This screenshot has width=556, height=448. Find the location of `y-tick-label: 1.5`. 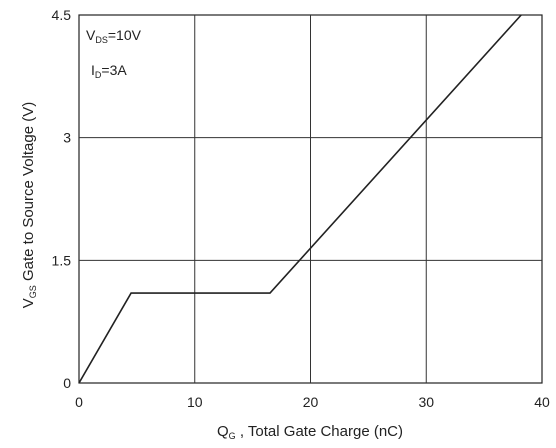

y-tick-label: 1.5 is located at coordinates (62, 260).